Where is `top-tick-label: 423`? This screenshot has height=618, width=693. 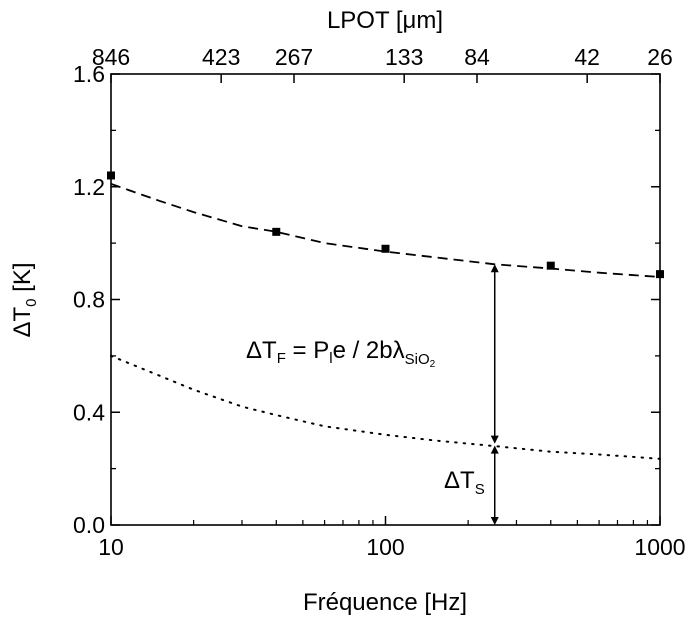 top-tick-label: 423 is located at coordinates (221, 57).